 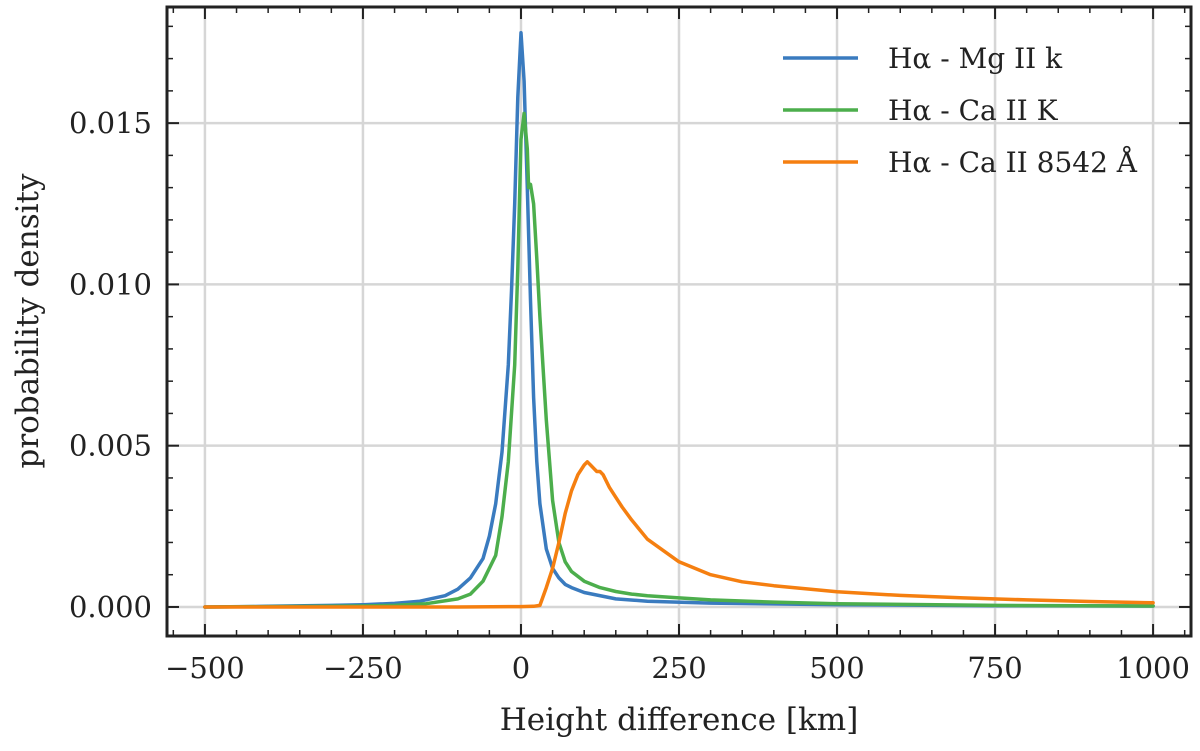 I want to click on x-tick-label: −250, so click(x=363, y=668).